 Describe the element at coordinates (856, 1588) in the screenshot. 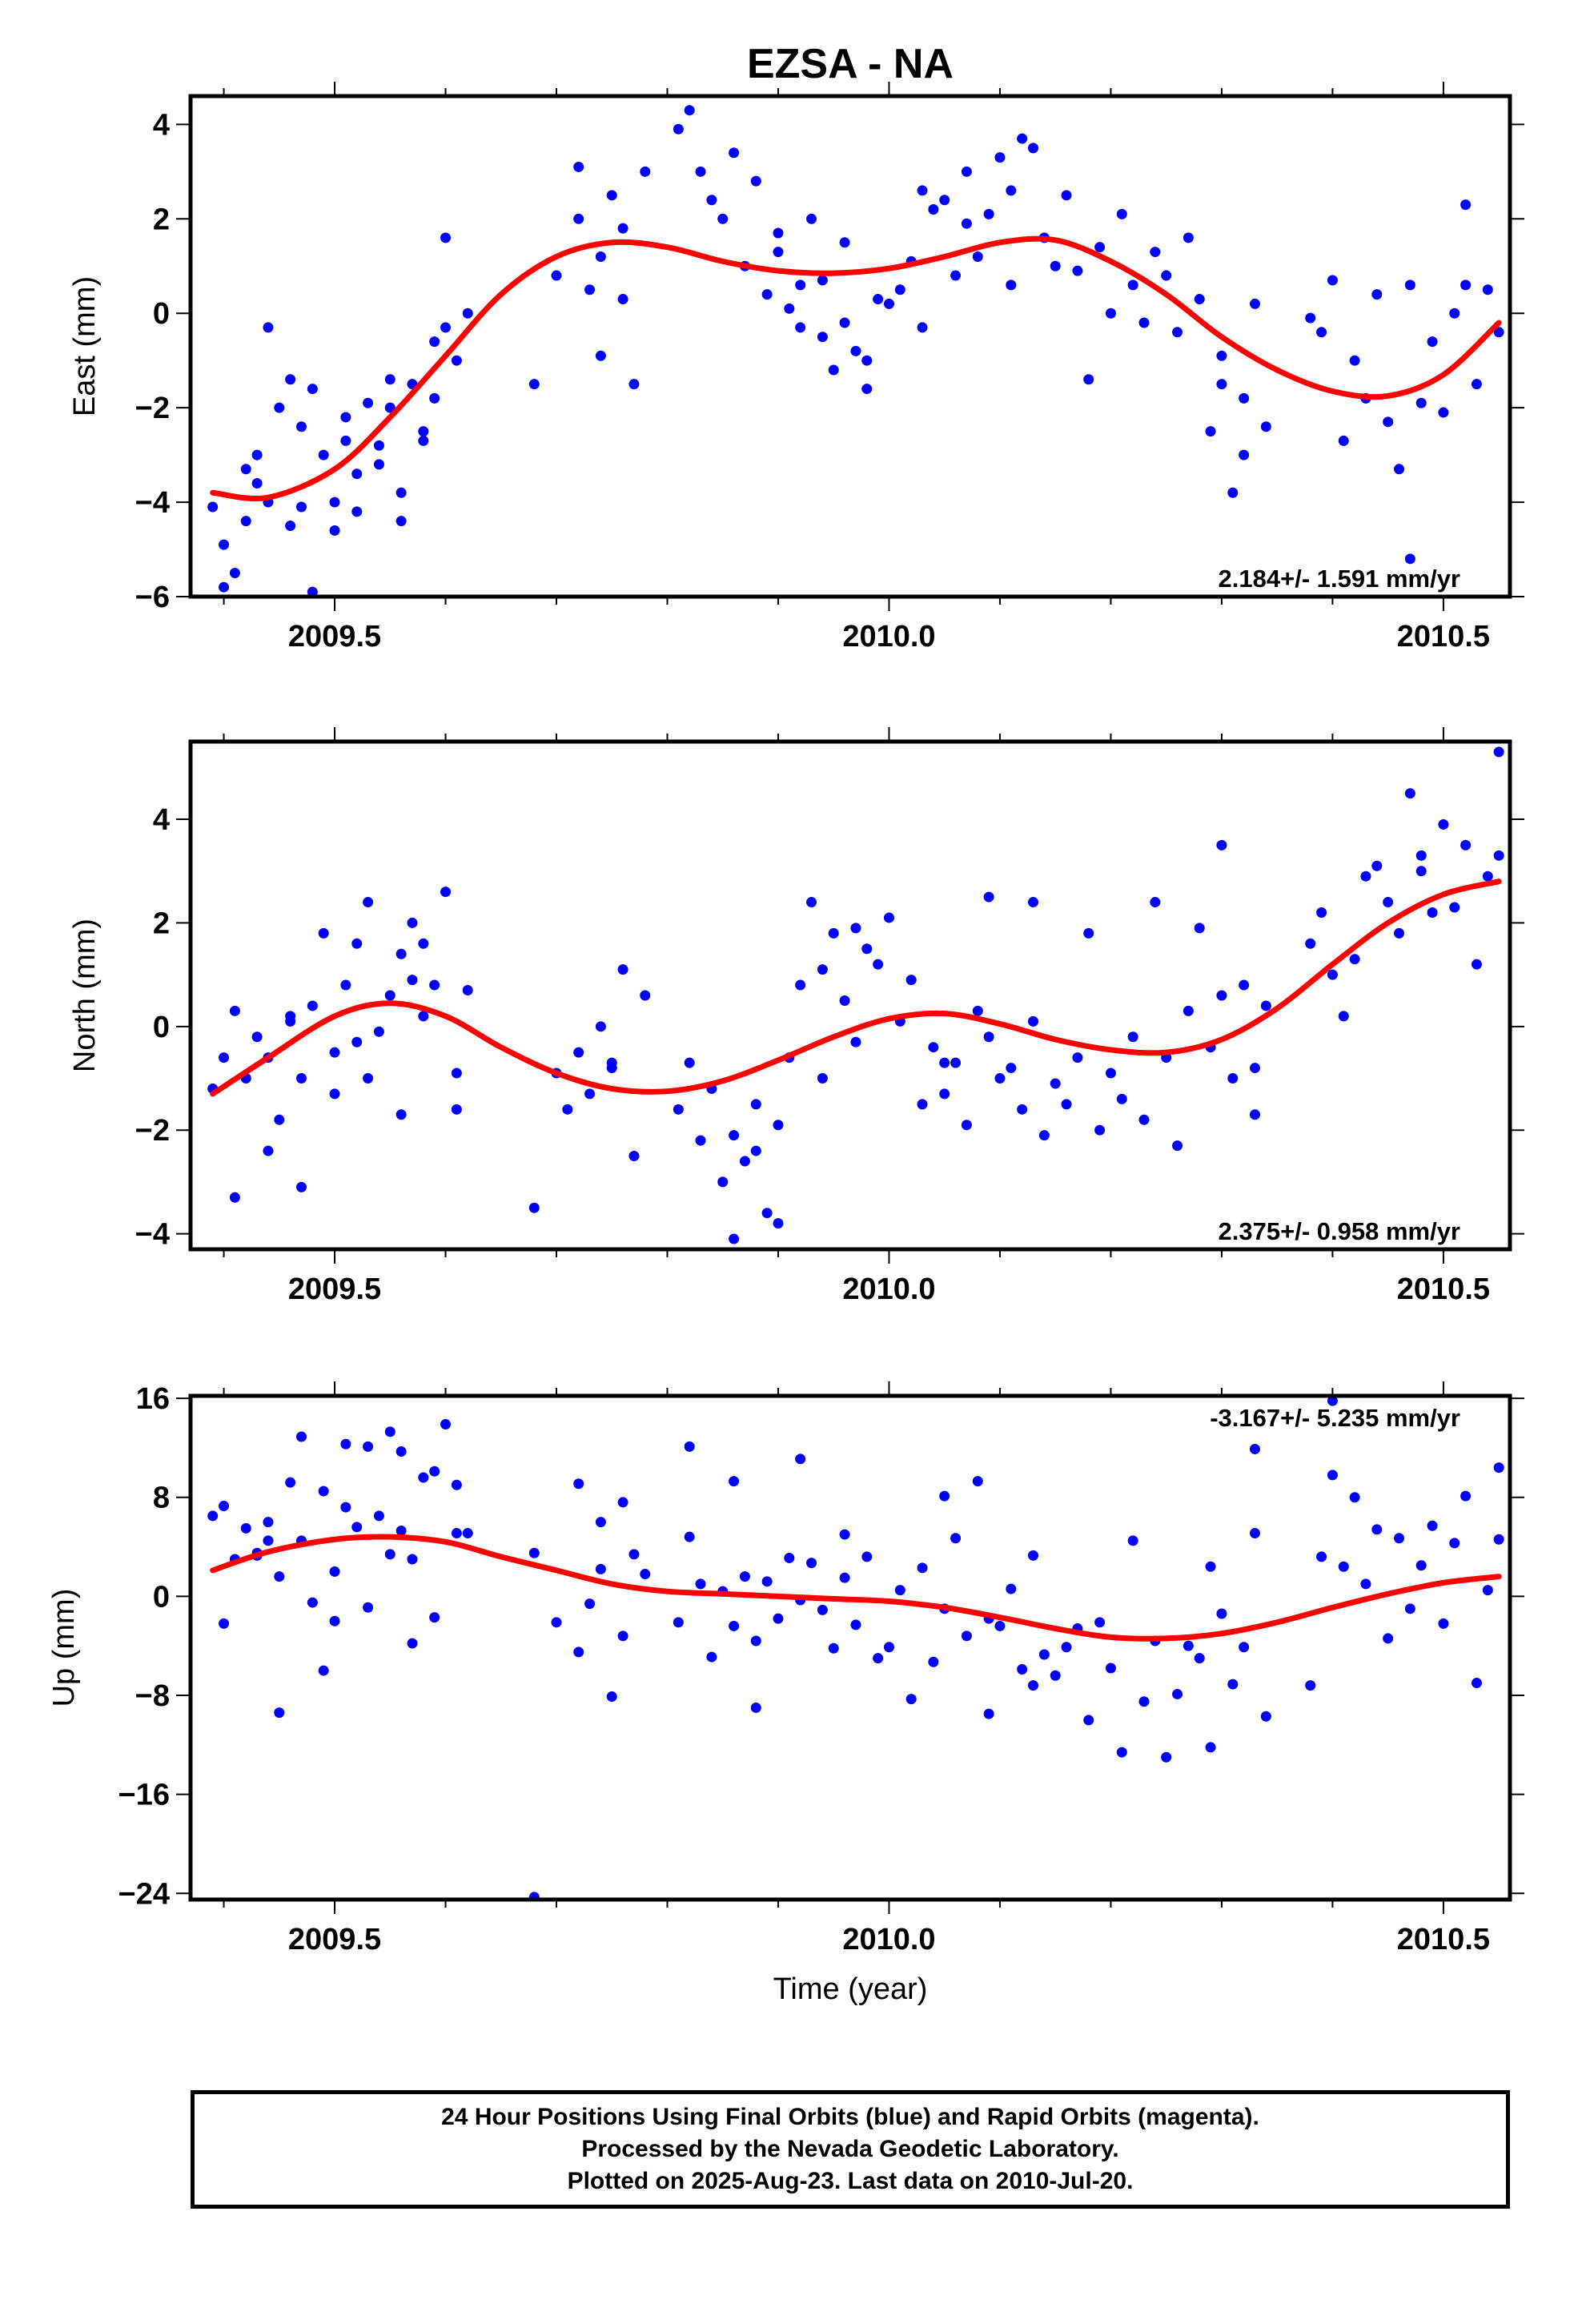

I see `up-fit-curve` at that location.